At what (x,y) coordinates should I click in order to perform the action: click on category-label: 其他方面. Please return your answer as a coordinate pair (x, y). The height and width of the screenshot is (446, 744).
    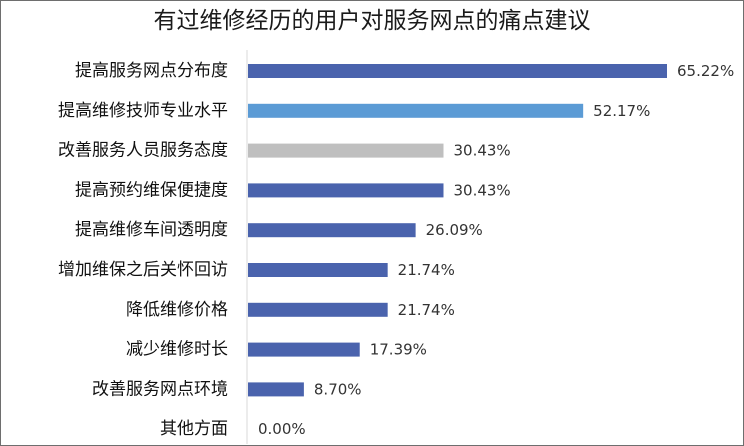
    Looking at the image, I should click on (194, 429).